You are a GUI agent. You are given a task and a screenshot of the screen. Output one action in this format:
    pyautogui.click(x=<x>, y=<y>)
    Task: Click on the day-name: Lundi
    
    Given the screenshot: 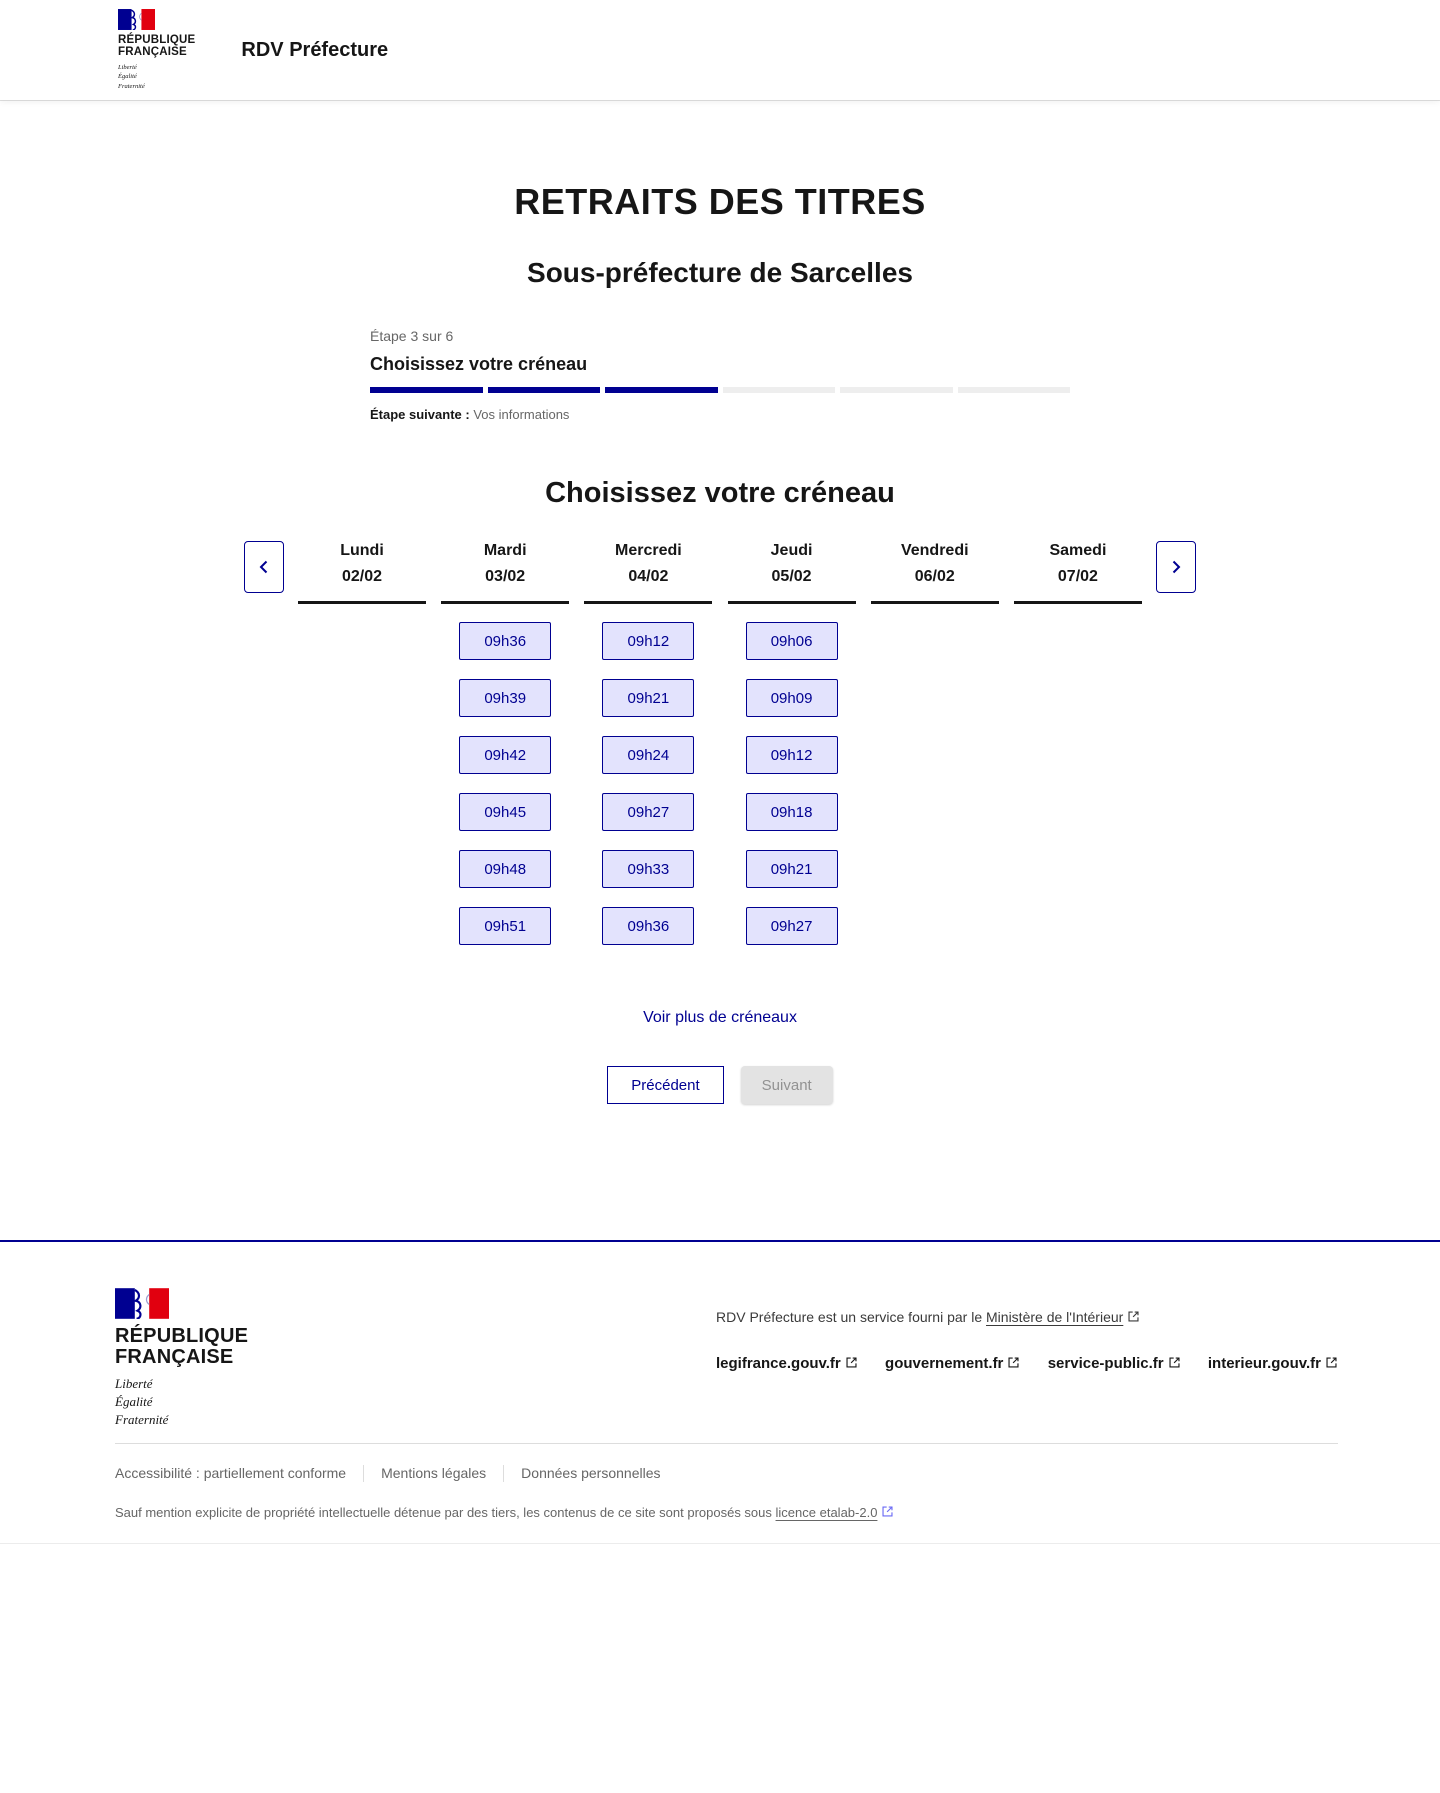 What is the action you would take?
    pyautogui.click(x=362, y=550)
    